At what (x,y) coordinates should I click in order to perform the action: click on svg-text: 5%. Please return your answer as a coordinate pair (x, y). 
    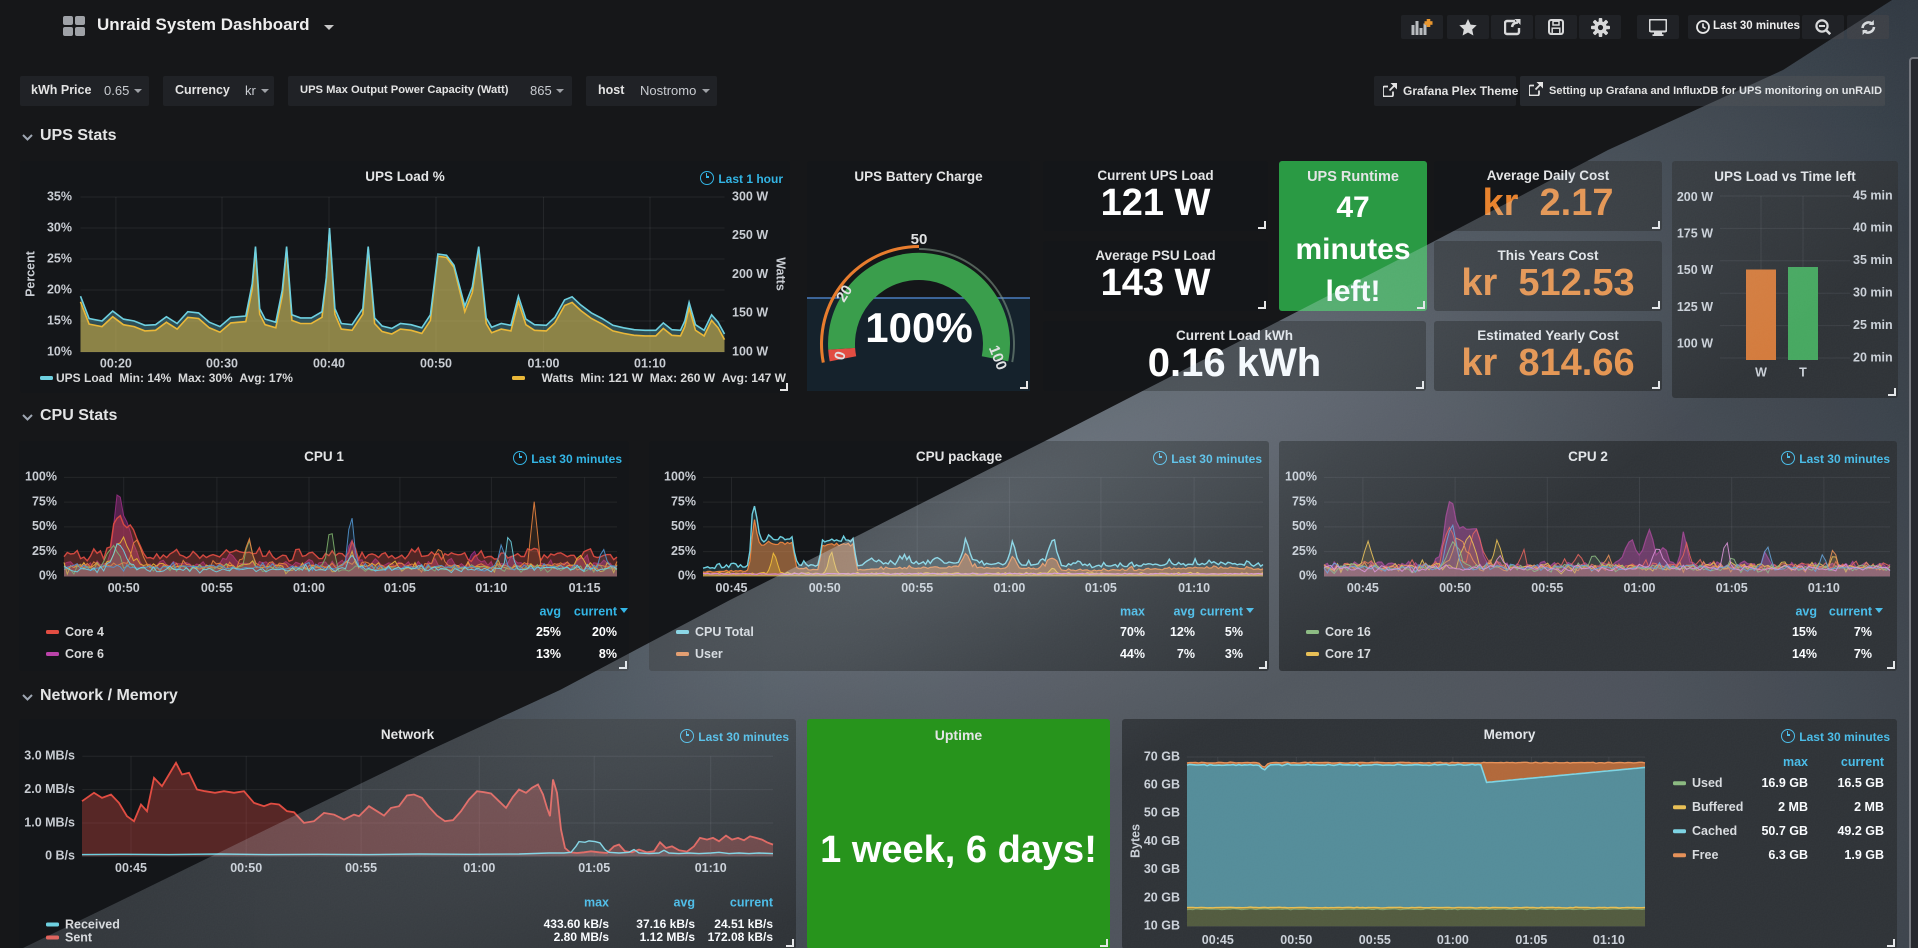
    Looking at the image, I should click on (1234, 632).